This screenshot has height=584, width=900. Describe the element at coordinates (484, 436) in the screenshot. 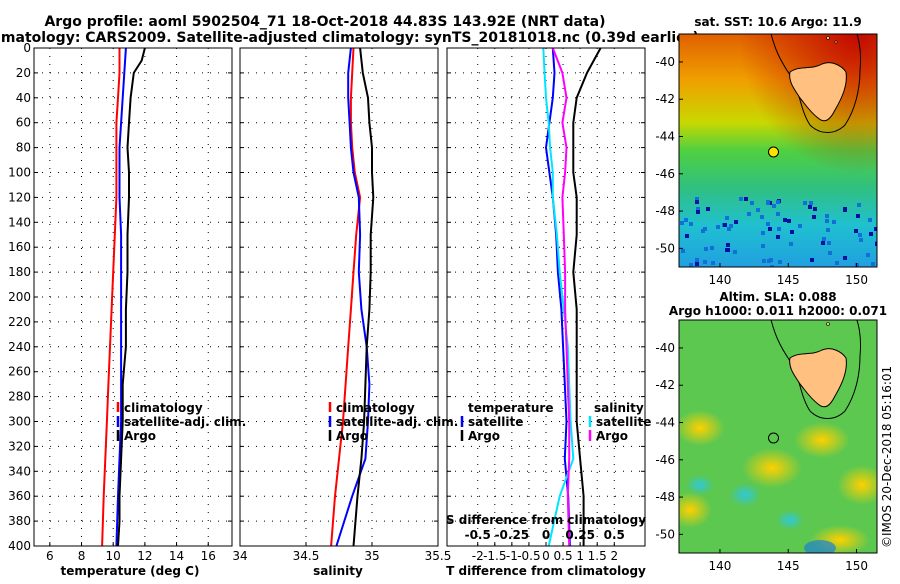

I see `legend-targo-label: Argo` at that location.